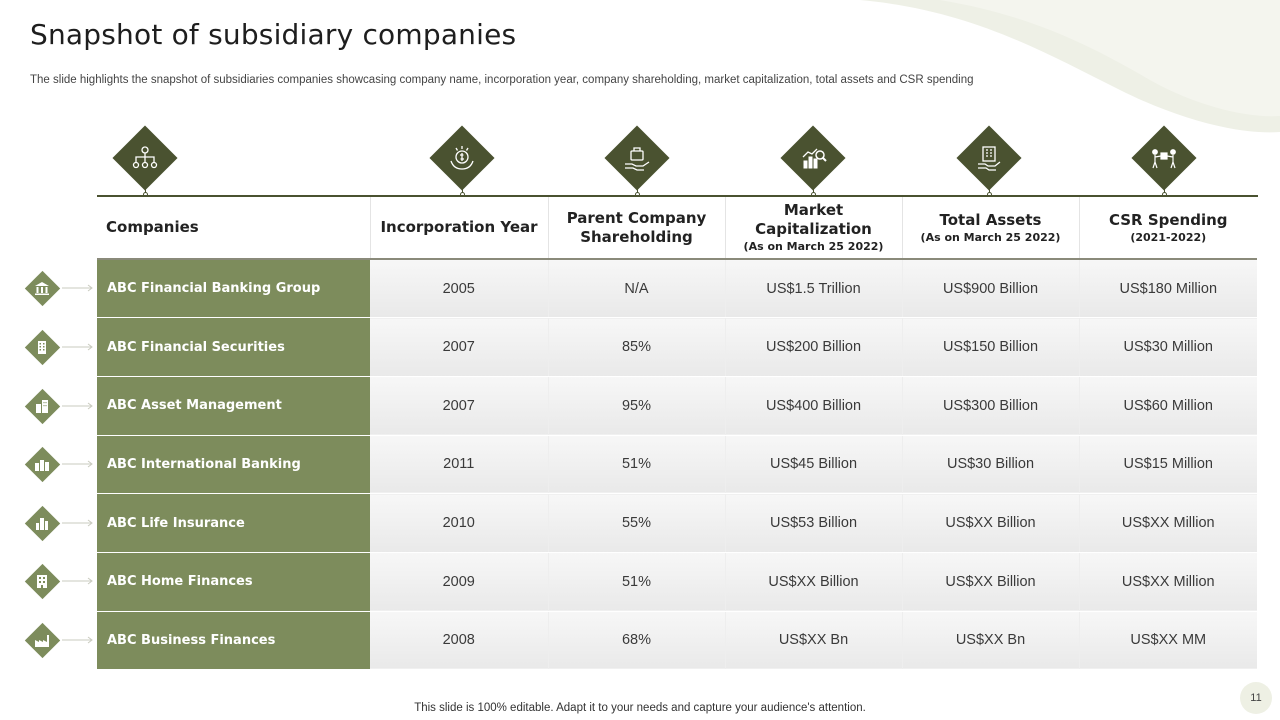 The image size is (1280, 720). Describe the element at coordinates (234, 228) in the screenshot. I see `header-companies: Companies` at that location.